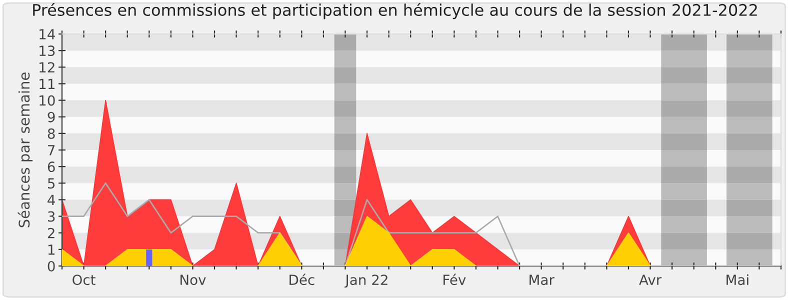 The height and width of the screenshot is (300, 790). I want to click on y-tick-label: 1, so click(51, 249).